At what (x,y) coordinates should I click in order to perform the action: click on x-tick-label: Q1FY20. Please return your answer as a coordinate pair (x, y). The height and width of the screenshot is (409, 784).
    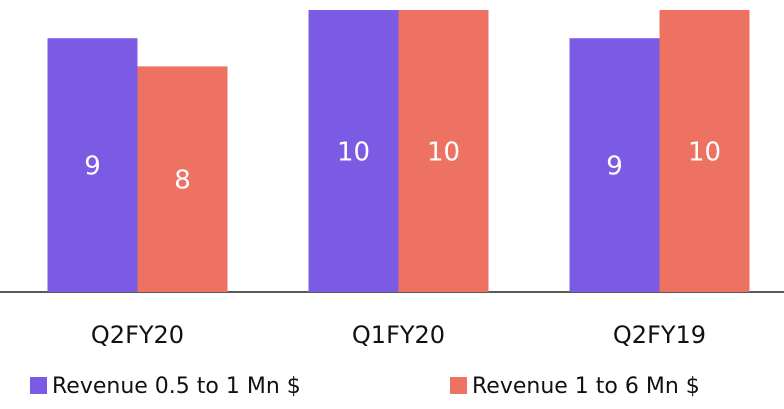
    Looking at the image, I should click on (398, 335).